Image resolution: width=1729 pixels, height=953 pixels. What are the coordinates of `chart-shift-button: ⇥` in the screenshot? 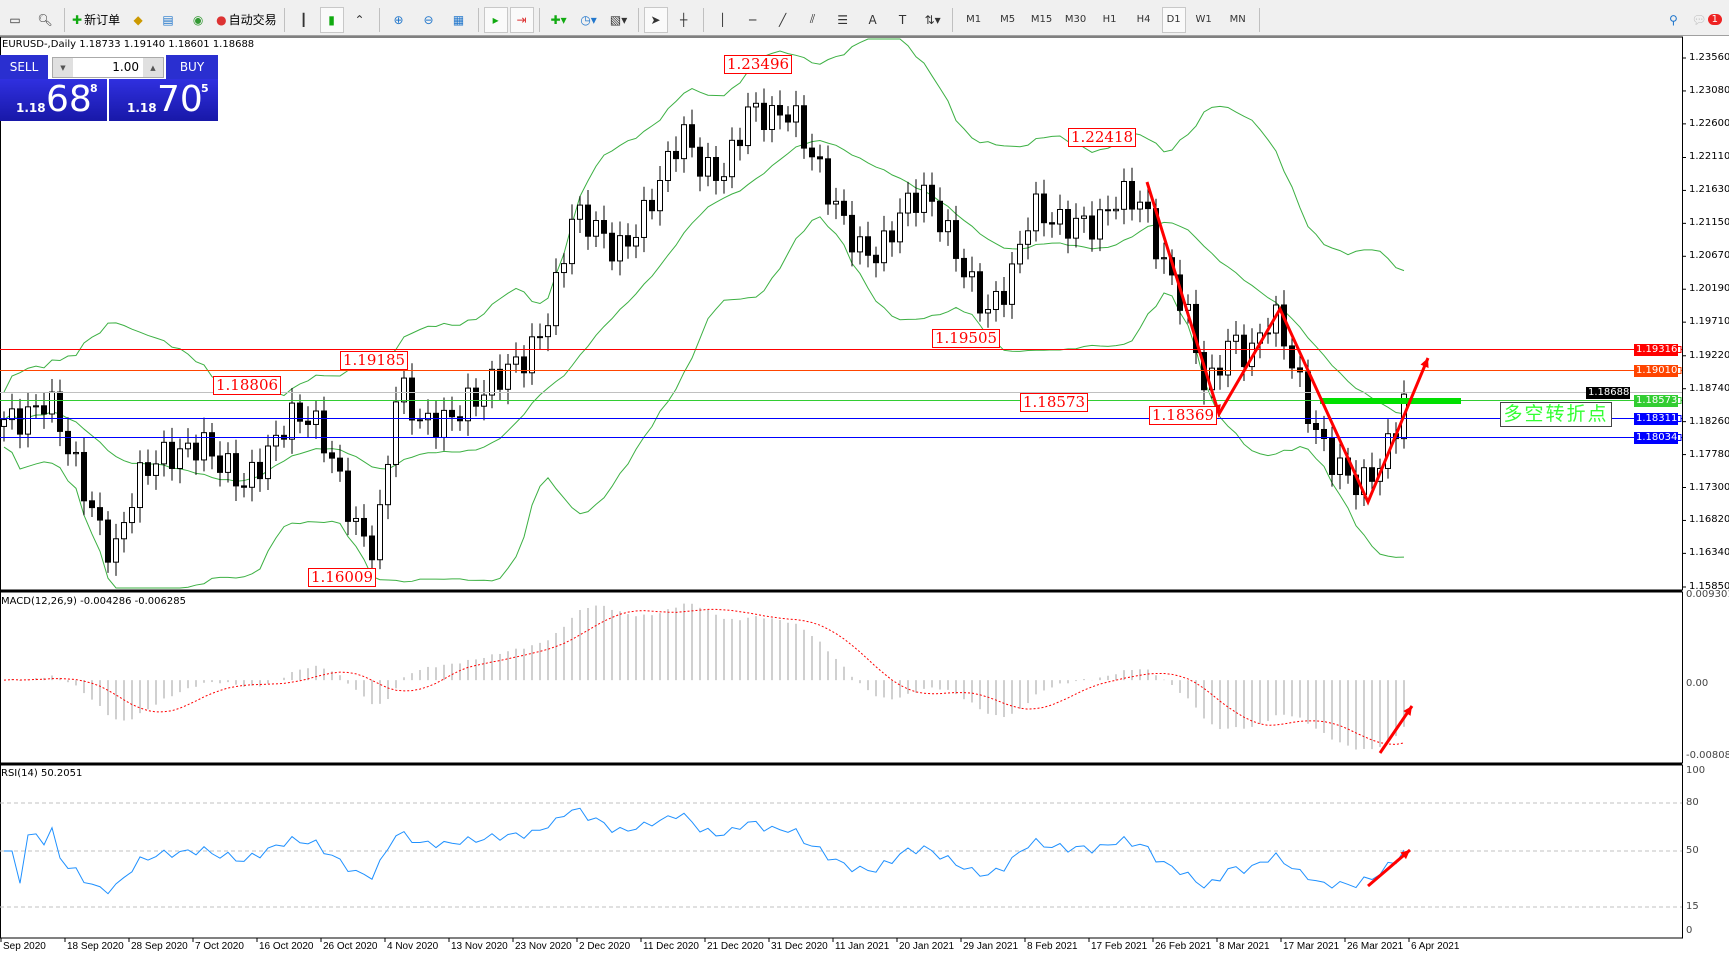 It's located at (521, 19).